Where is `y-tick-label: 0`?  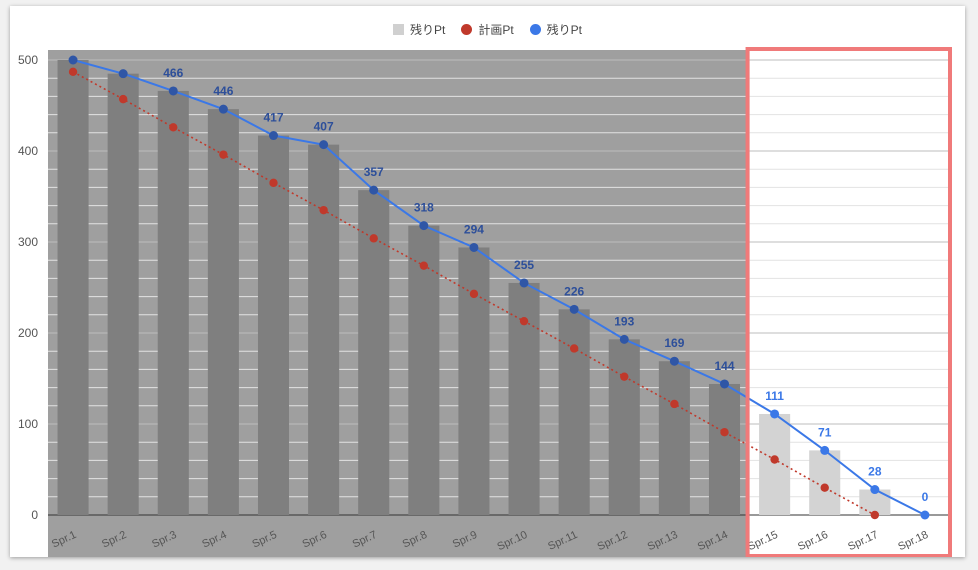
y-tick-label: 0 is located at coordinates (34, 515).